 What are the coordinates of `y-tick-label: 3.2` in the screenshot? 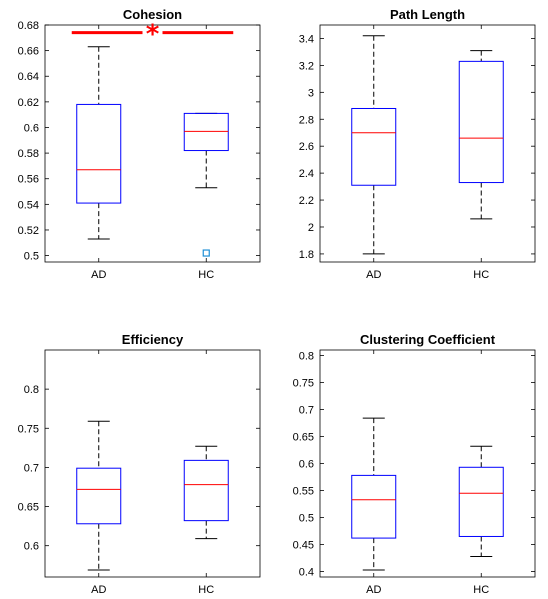 It's located at (306, 66).